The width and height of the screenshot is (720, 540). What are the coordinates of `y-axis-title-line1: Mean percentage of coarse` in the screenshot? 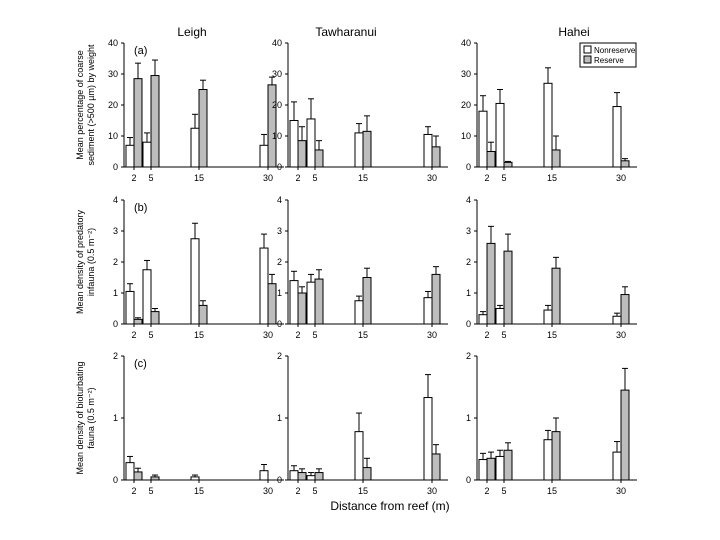 It's located at (80, 105).